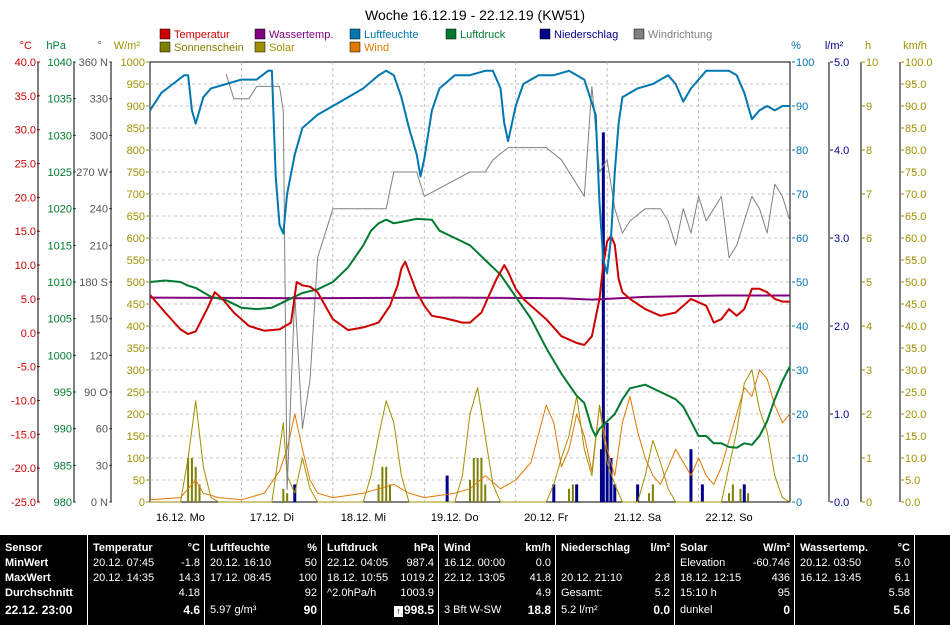 This screenshot has height=625, width=950. I want to click on rain-axis-tick: 2.0, so click(841, 327).